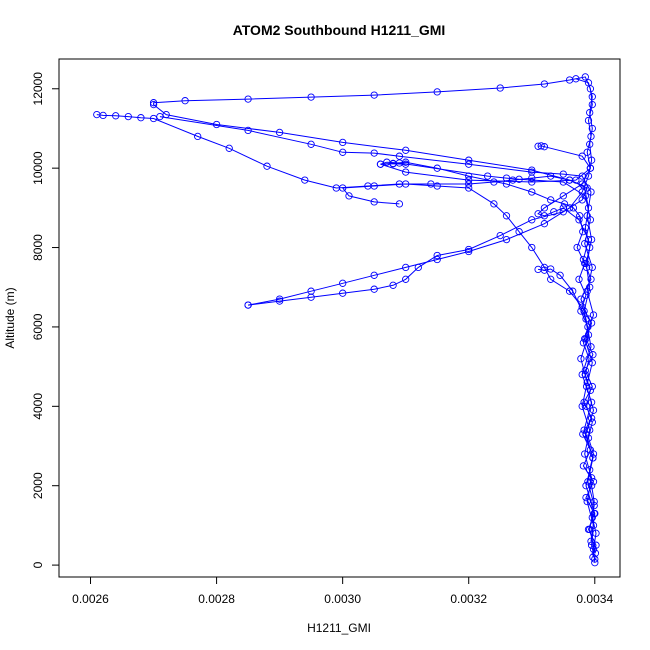 This screenshot has width=650, height=650. What do you see at coordinates (468, 599) in the screenshot?
I see `x-tick-label: 0.0032` at bounding box center [468, 599].